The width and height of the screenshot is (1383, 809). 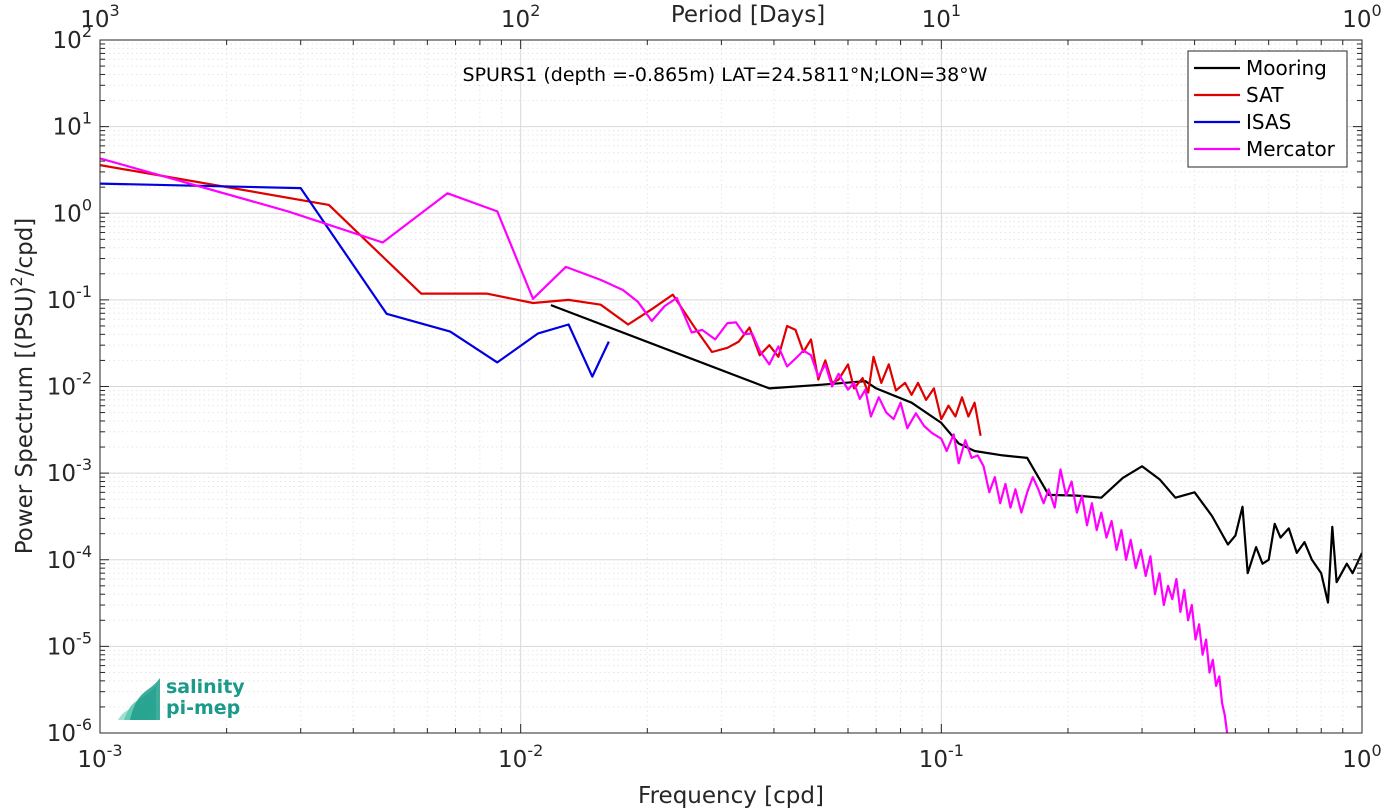 I want to click on logo-line1: salinity, so click(x=205, y=687).